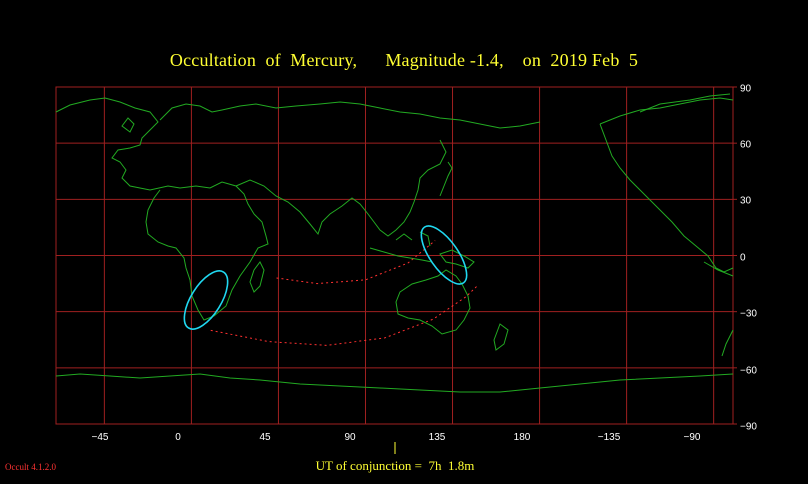  I want to click on new-zealand-coastline, so click(501, 337).